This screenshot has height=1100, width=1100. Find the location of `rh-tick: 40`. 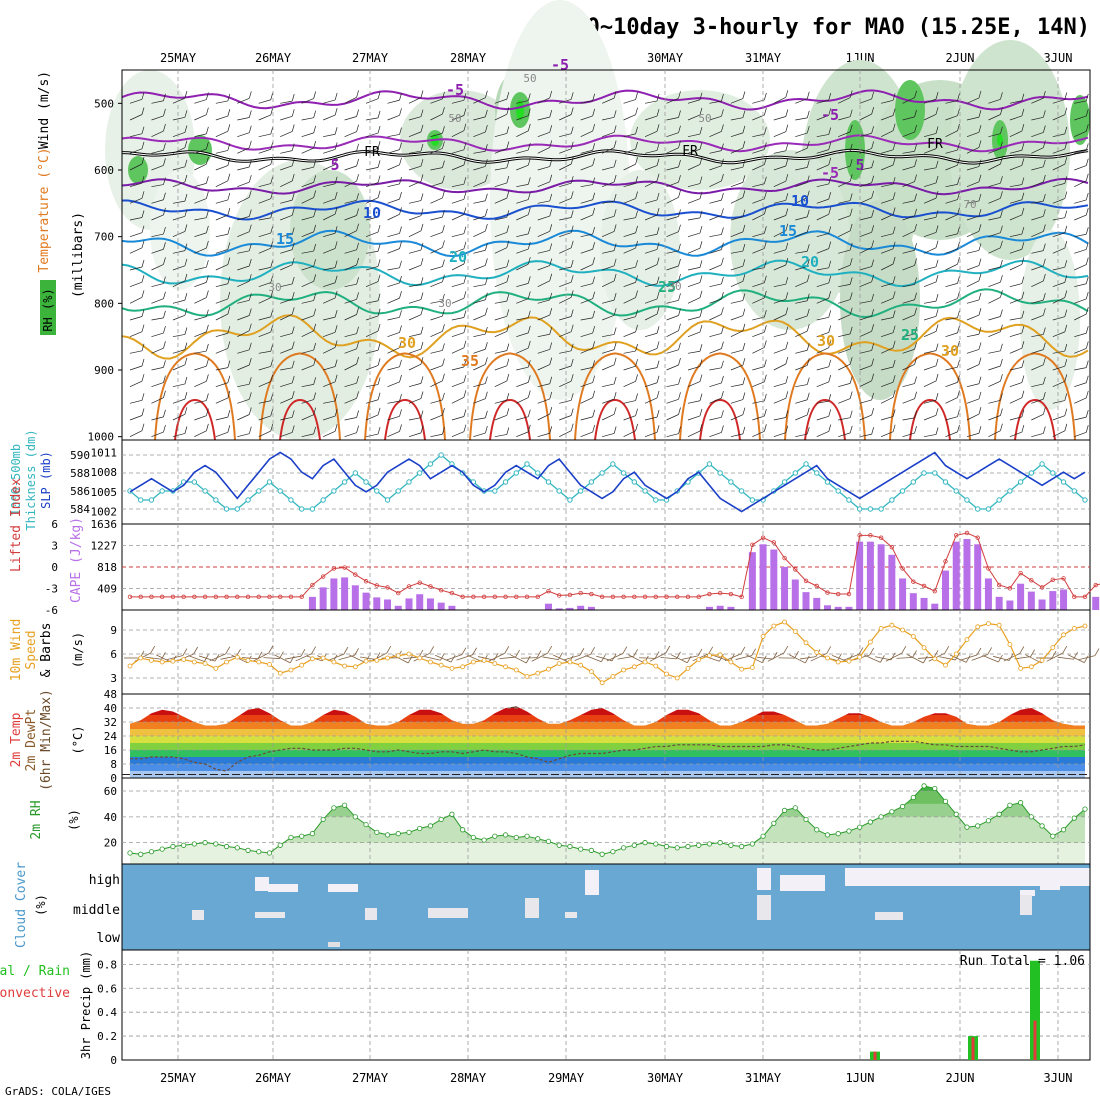

rh-tick: 40 is located at coordinates (110, 817).